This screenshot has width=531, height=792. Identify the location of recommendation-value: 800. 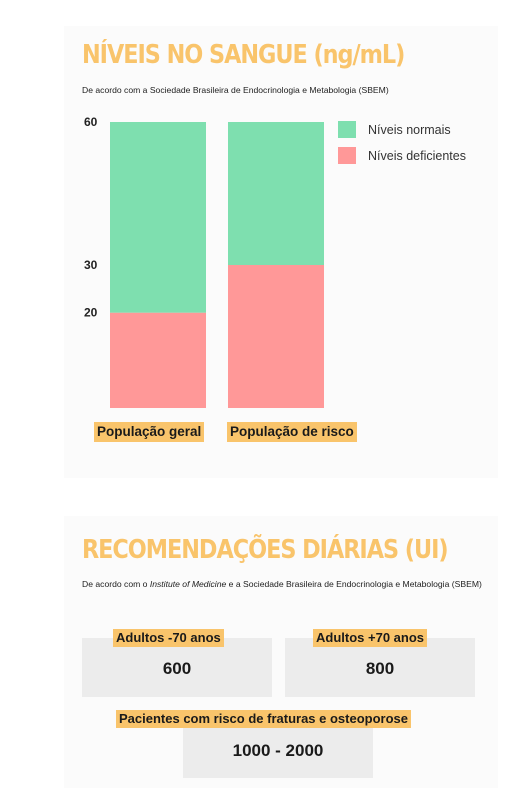
(380, 668).